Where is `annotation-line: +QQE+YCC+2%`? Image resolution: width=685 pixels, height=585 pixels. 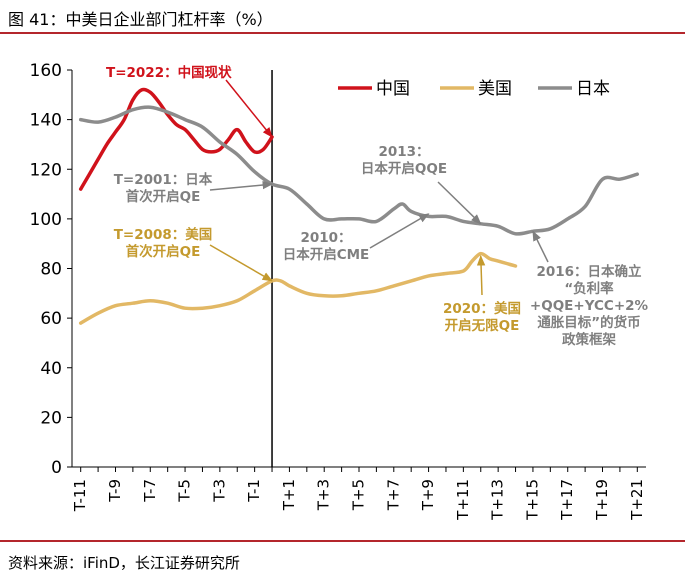 annotation-line: +QQE+YCC+2% is located at coordinates (589, 306).